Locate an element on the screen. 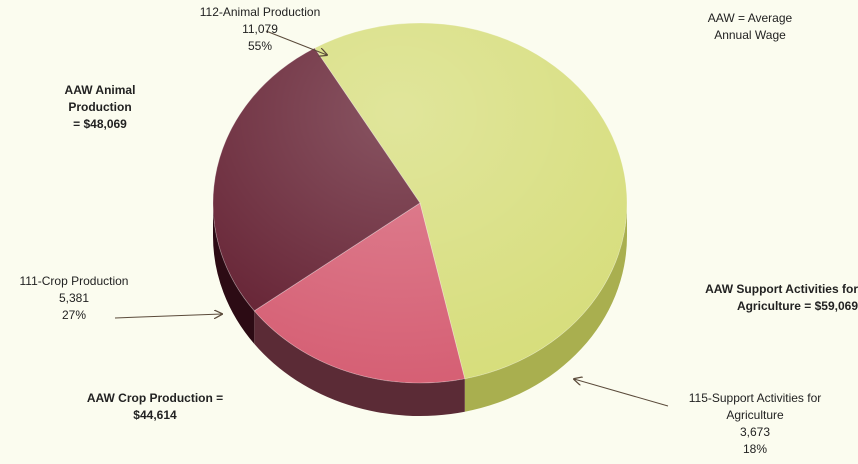 Image resolution: width=858 pixels, height=464 pixels. label-animal-value: 11,079 is located at coordinates (260, 29).